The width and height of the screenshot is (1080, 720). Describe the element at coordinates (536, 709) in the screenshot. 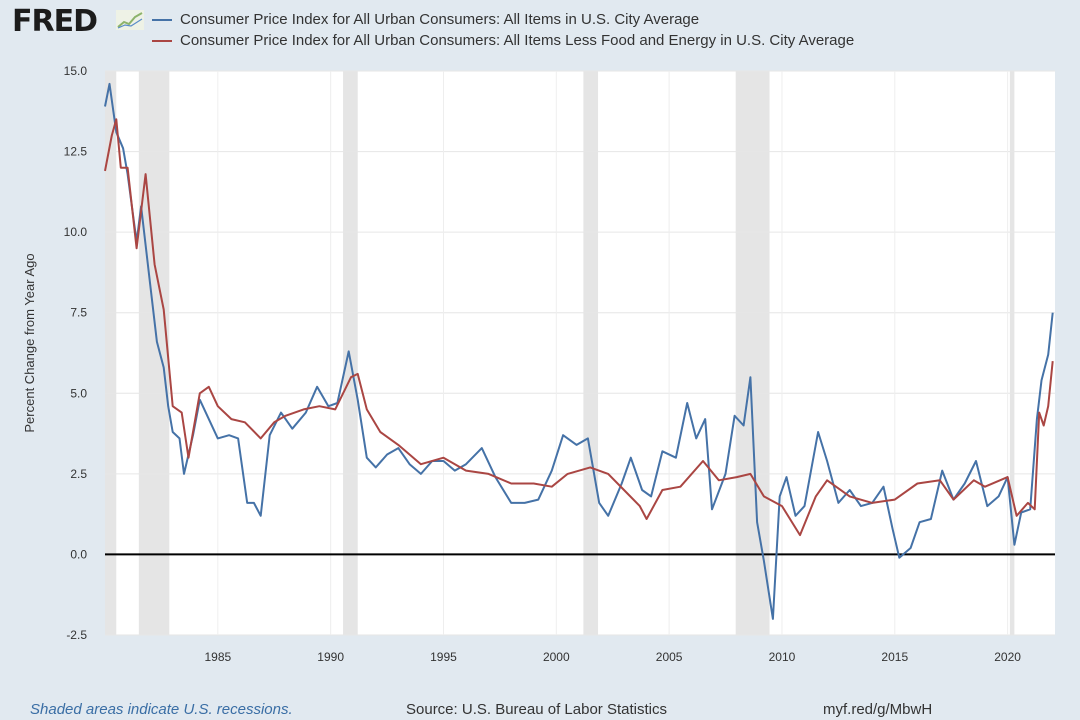

I see `source-text: Source: U.S. Bureau of Labor Statistics` at that location.